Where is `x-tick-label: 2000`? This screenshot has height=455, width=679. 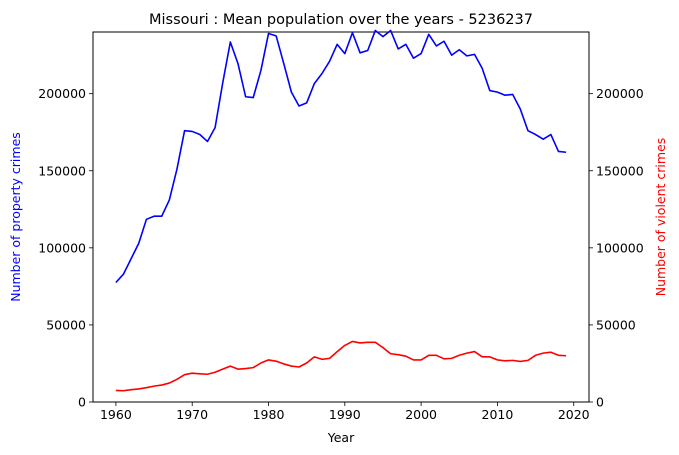 x-tick-label: 2000 is located at coordinates (421, 414).